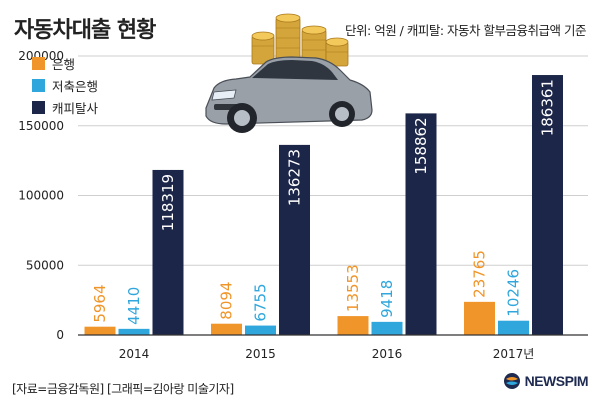 This screenshot has height=408, width=600. What do you see at coordinates (227, 301) in the screenshot?
I see `value-label-bank: 8094` at bounding box center [227, 301].